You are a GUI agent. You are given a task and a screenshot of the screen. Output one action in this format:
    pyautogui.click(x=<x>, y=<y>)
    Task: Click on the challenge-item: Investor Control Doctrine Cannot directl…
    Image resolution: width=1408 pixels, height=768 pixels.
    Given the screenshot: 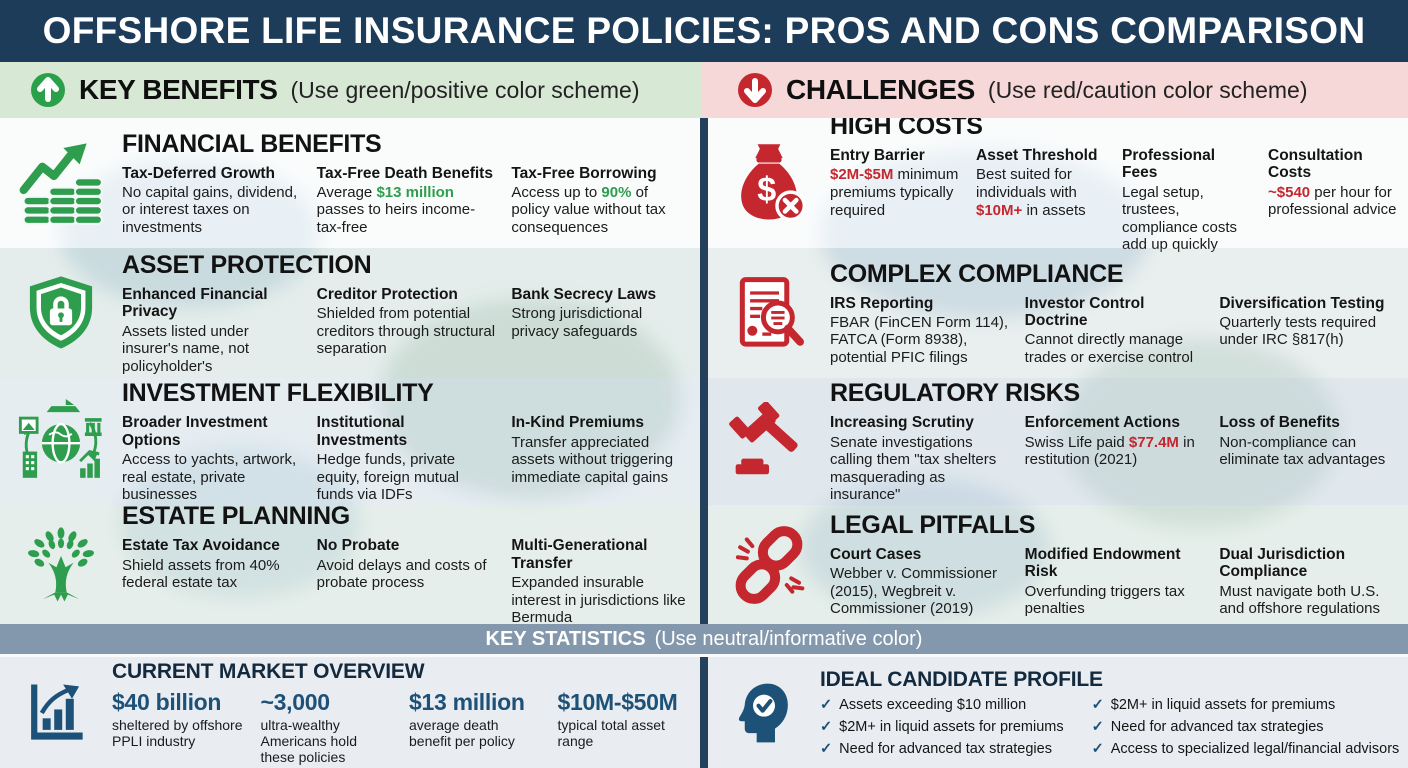 What is the action you would take?
    pyautogui.click(x=1109, y=330)
    